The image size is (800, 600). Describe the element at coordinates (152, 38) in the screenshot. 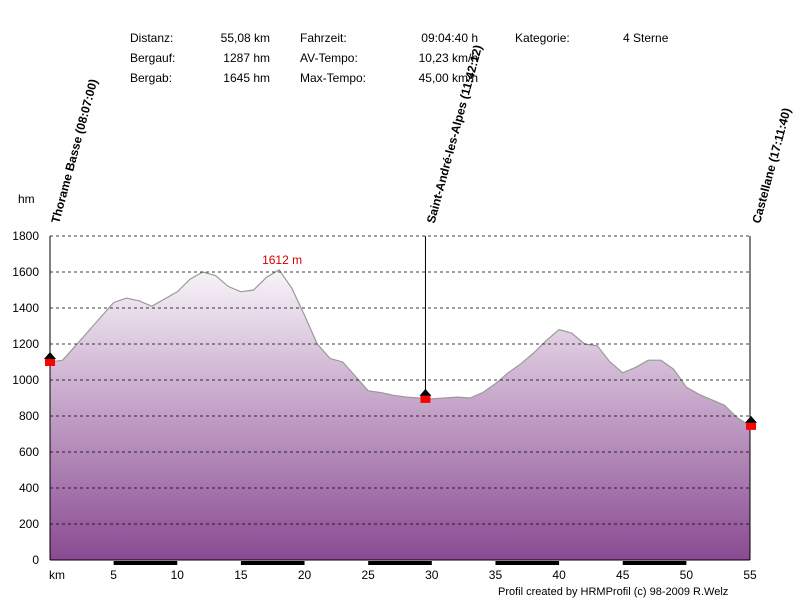

I see `distance-label: Distanz:` at that location.